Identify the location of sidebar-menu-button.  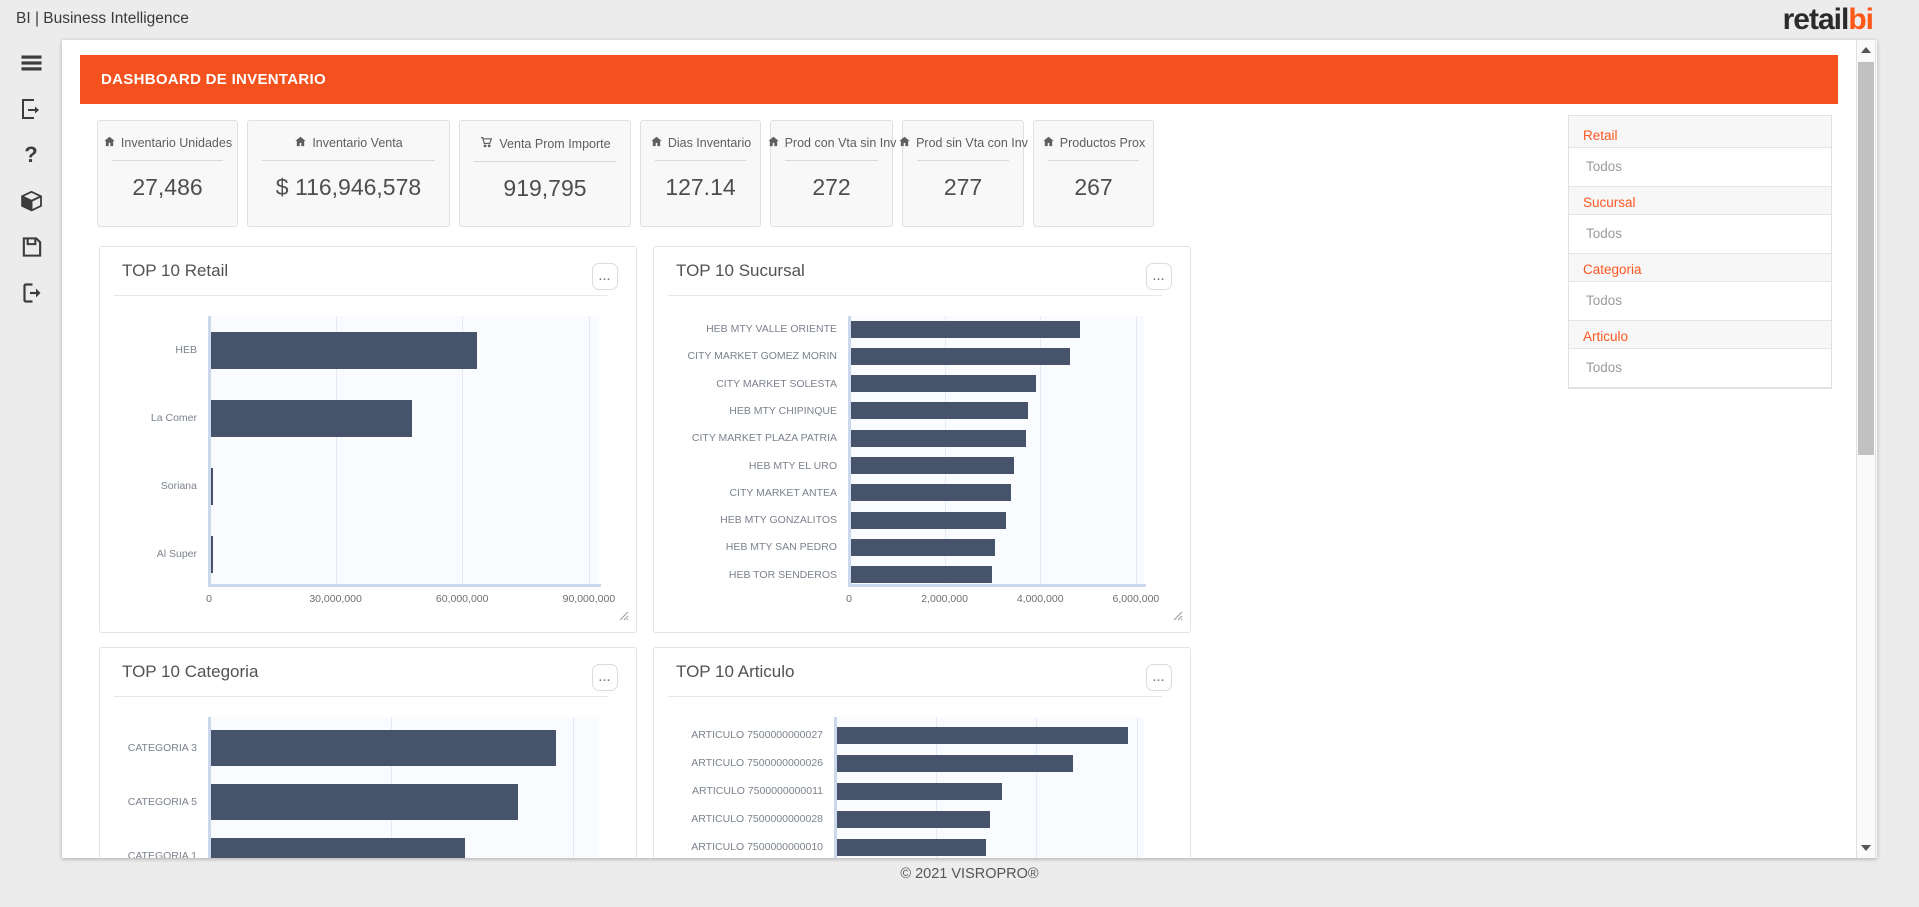
(31, 63).